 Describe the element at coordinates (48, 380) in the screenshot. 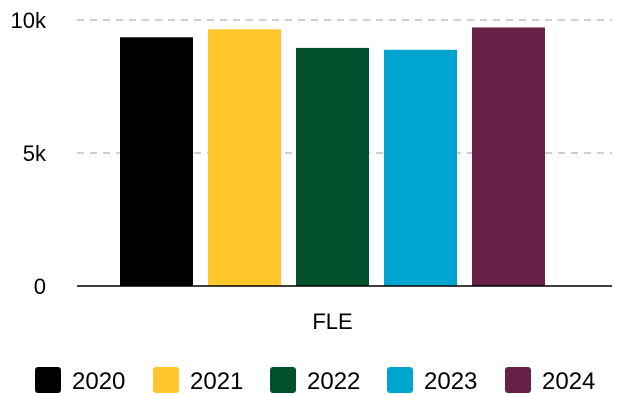

I see `legend-swatch-2020` at that location.